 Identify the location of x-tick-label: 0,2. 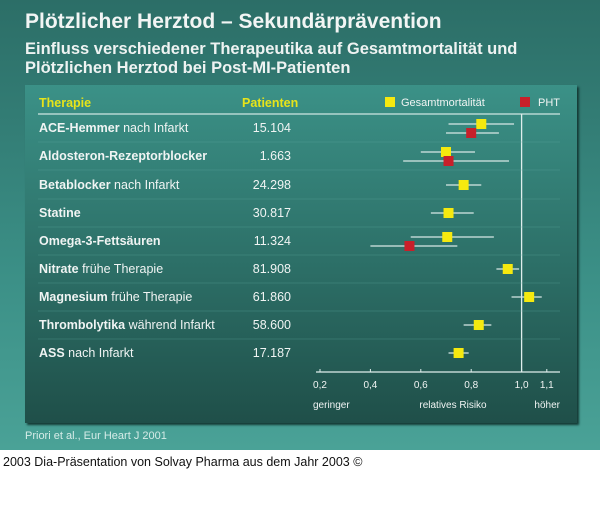
(320, 385).